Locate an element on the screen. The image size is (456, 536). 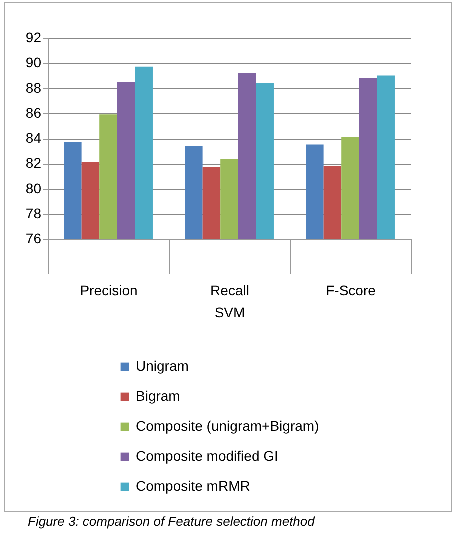
legend-label: Composite mRMR is located at coordinates (193, 486).